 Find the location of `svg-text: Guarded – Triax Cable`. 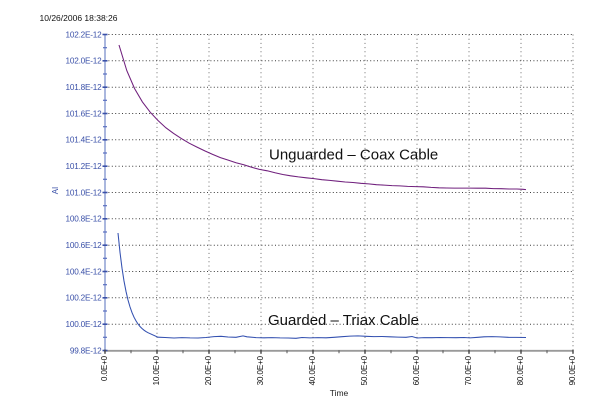

svg-text: Guarded – Triax Cable is located at coordinates (343, 320).